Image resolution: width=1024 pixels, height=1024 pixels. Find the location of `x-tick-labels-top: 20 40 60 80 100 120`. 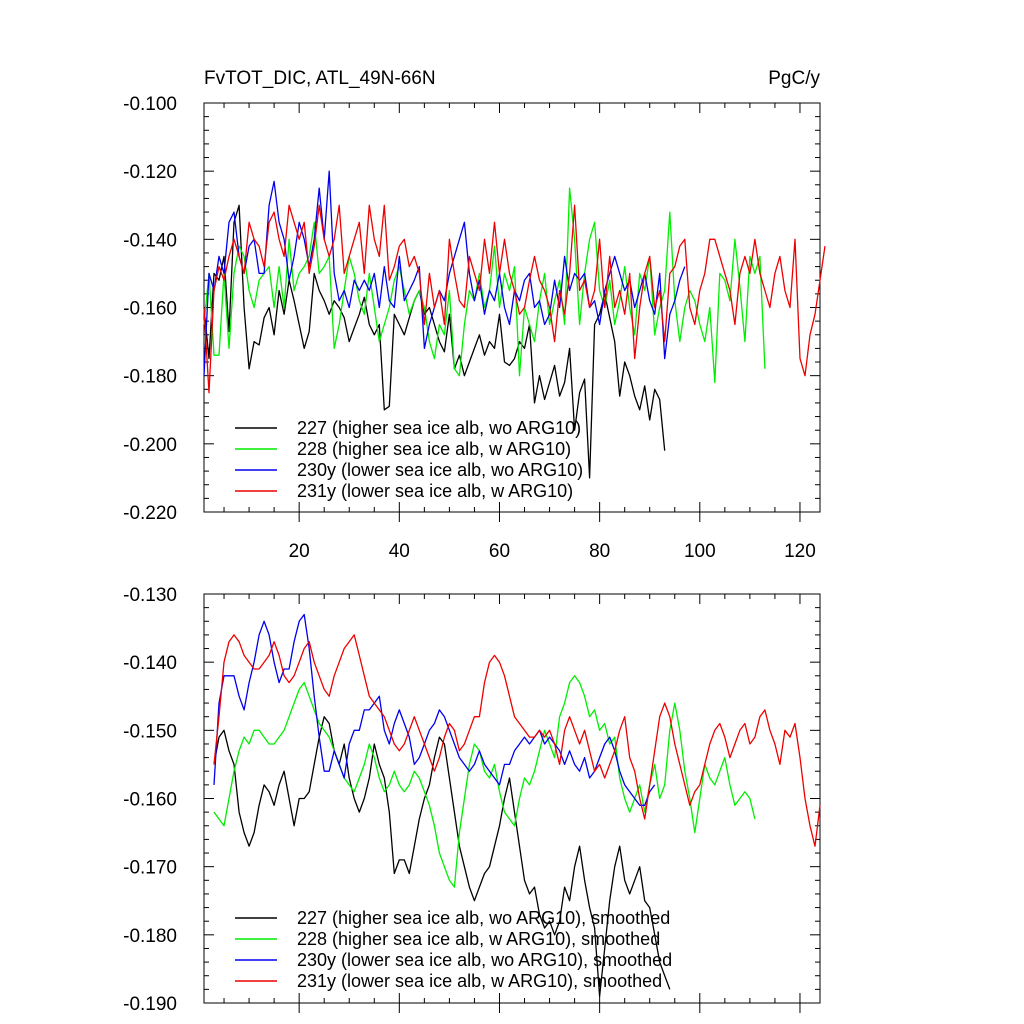

x-tick-labels-top: 20 40 60 80 100 120 is located at coordinates (552, 551).